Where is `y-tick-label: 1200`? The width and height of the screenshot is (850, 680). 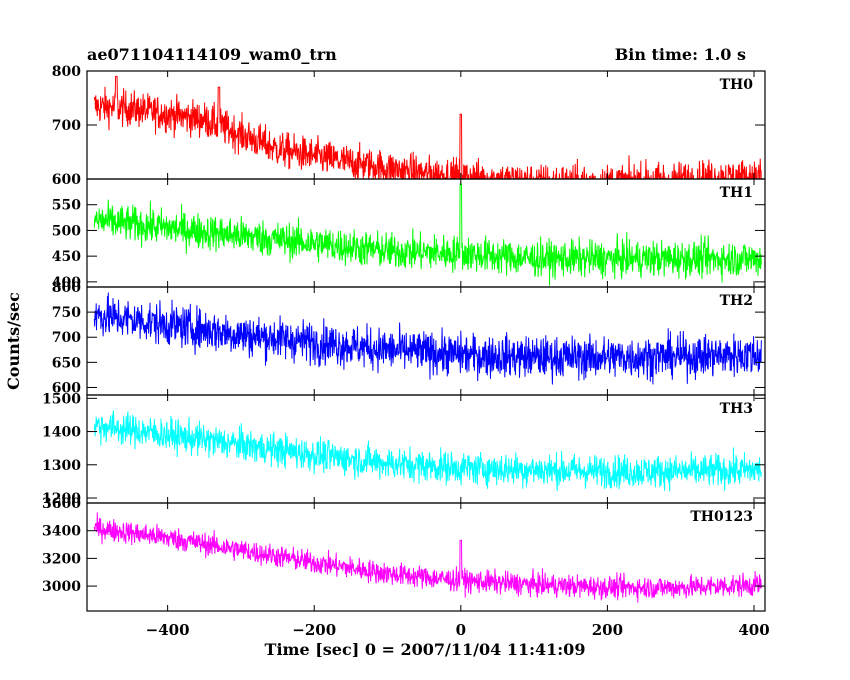 y-tick-label: 1200 is located at coordinates (61, 499).